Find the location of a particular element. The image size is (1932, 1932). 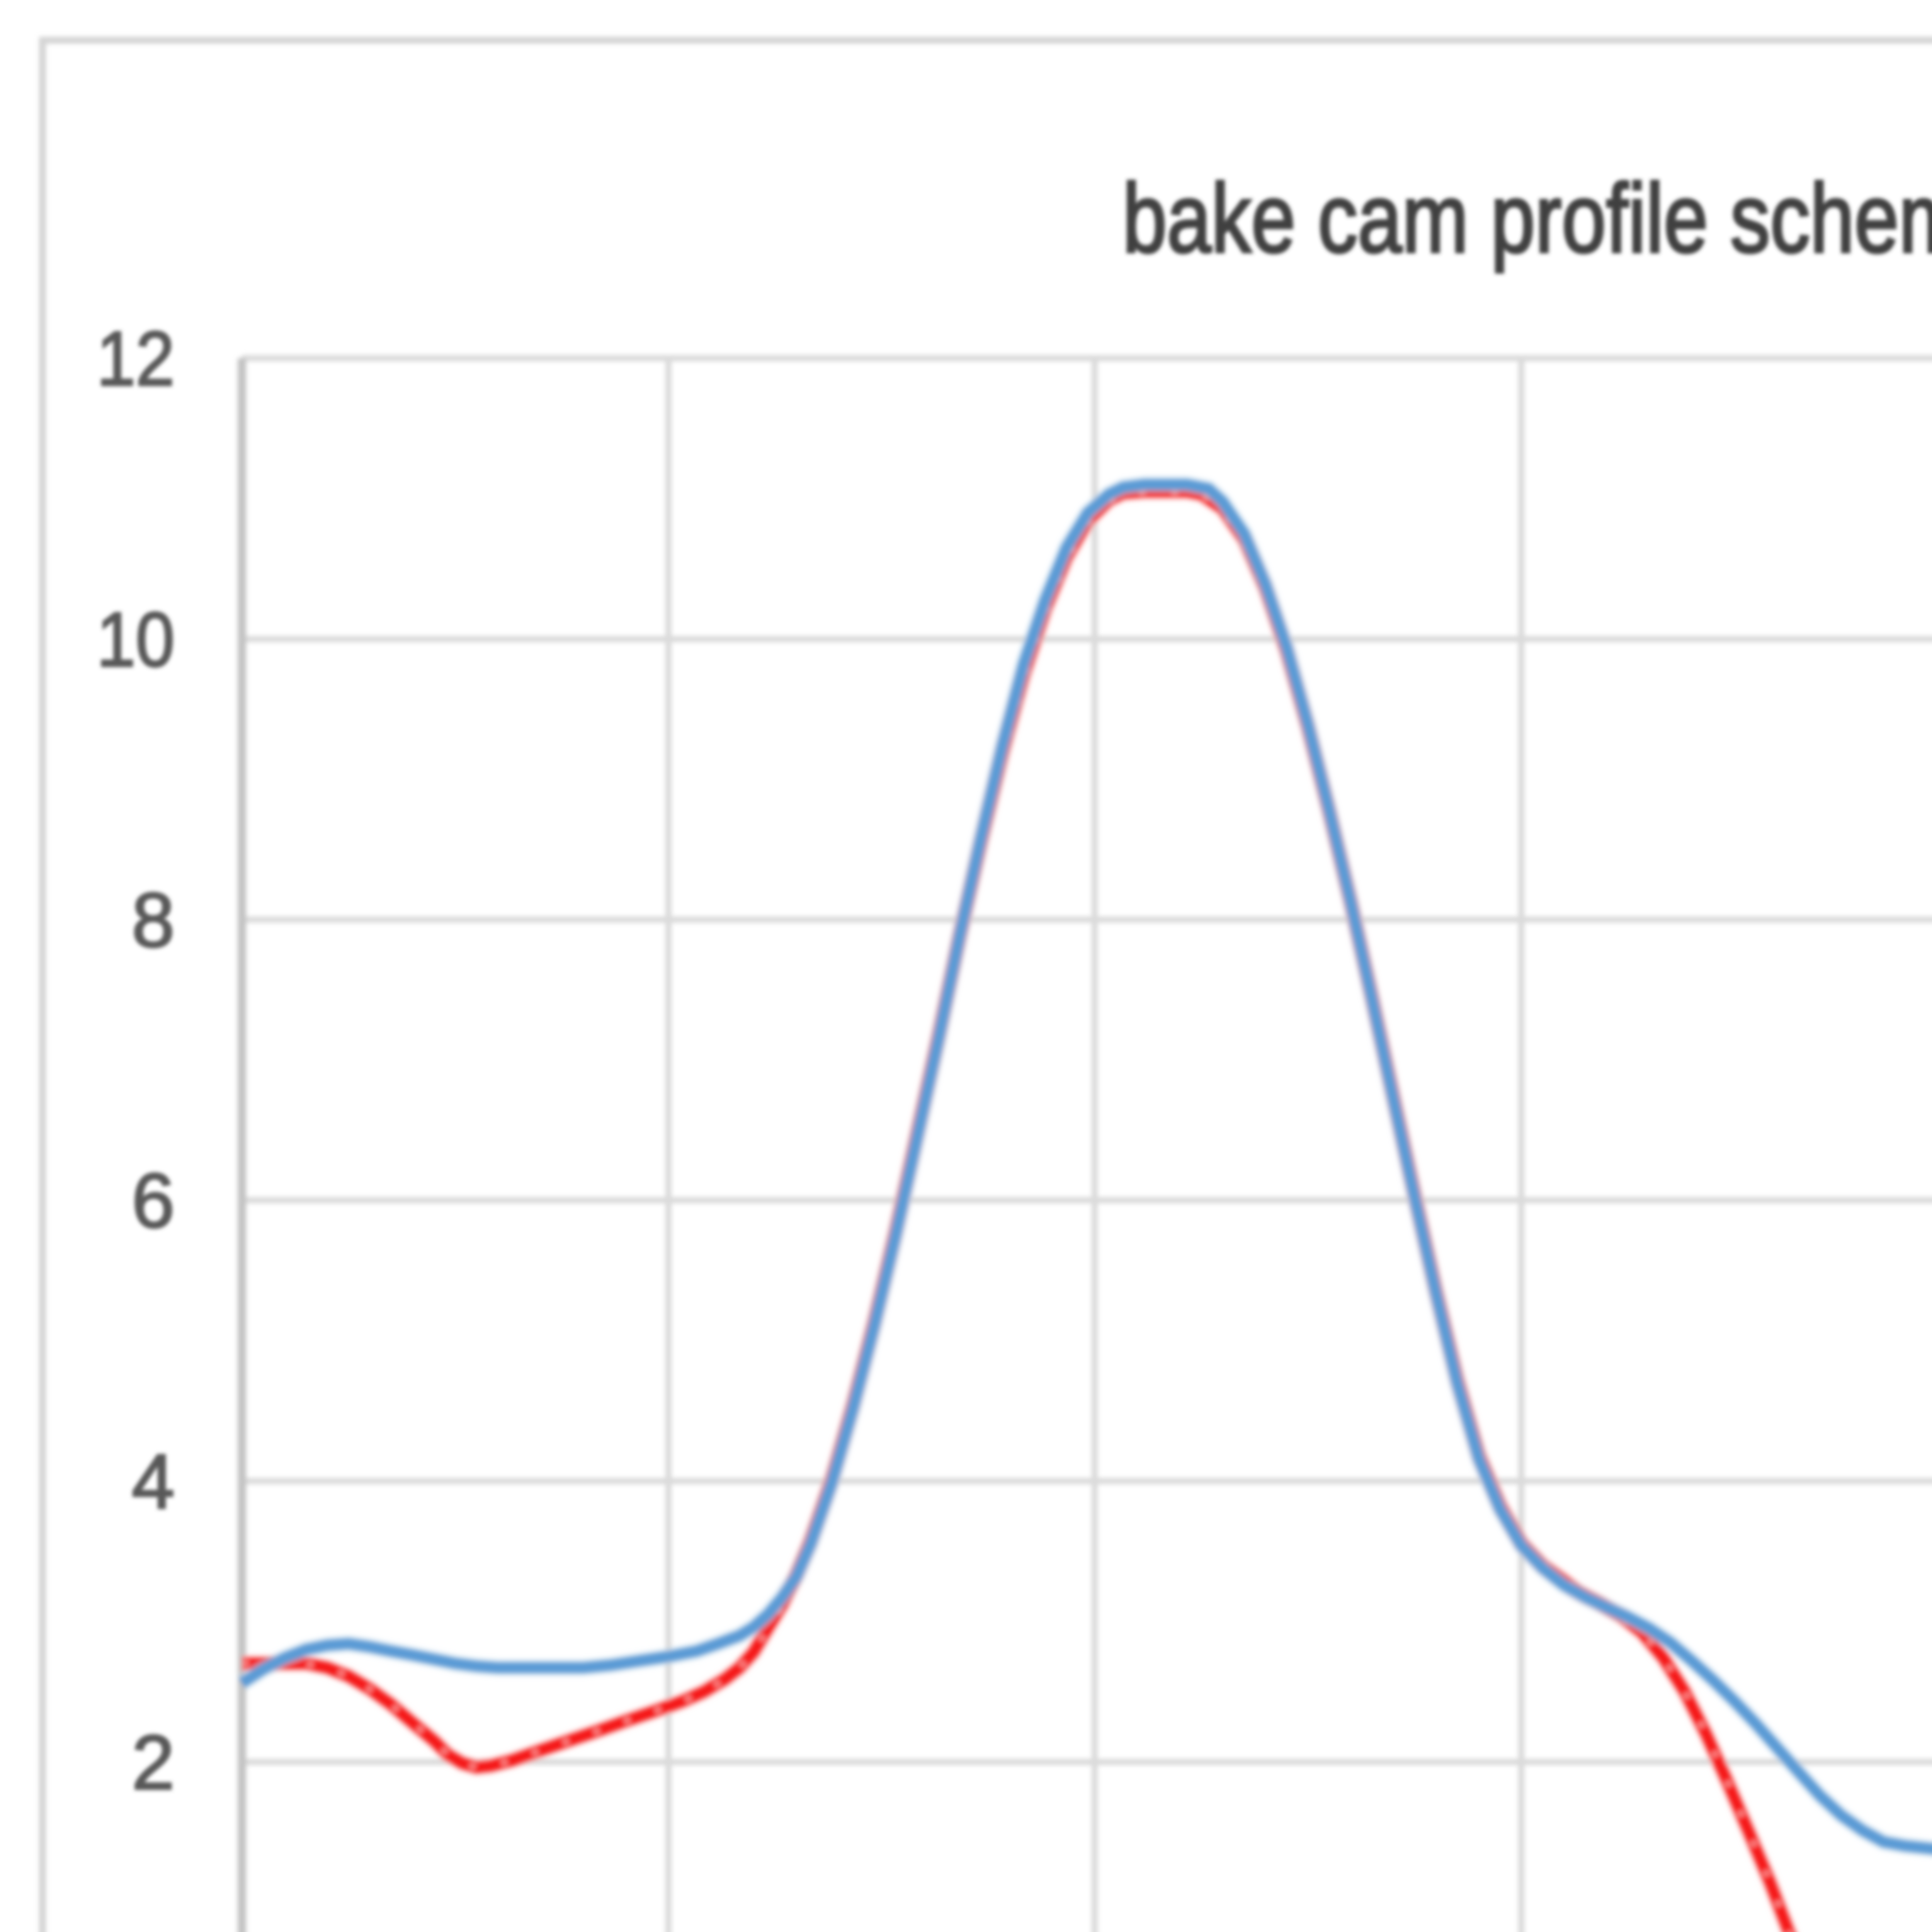

svg-text: 12 is located at coordinates (136, 359).